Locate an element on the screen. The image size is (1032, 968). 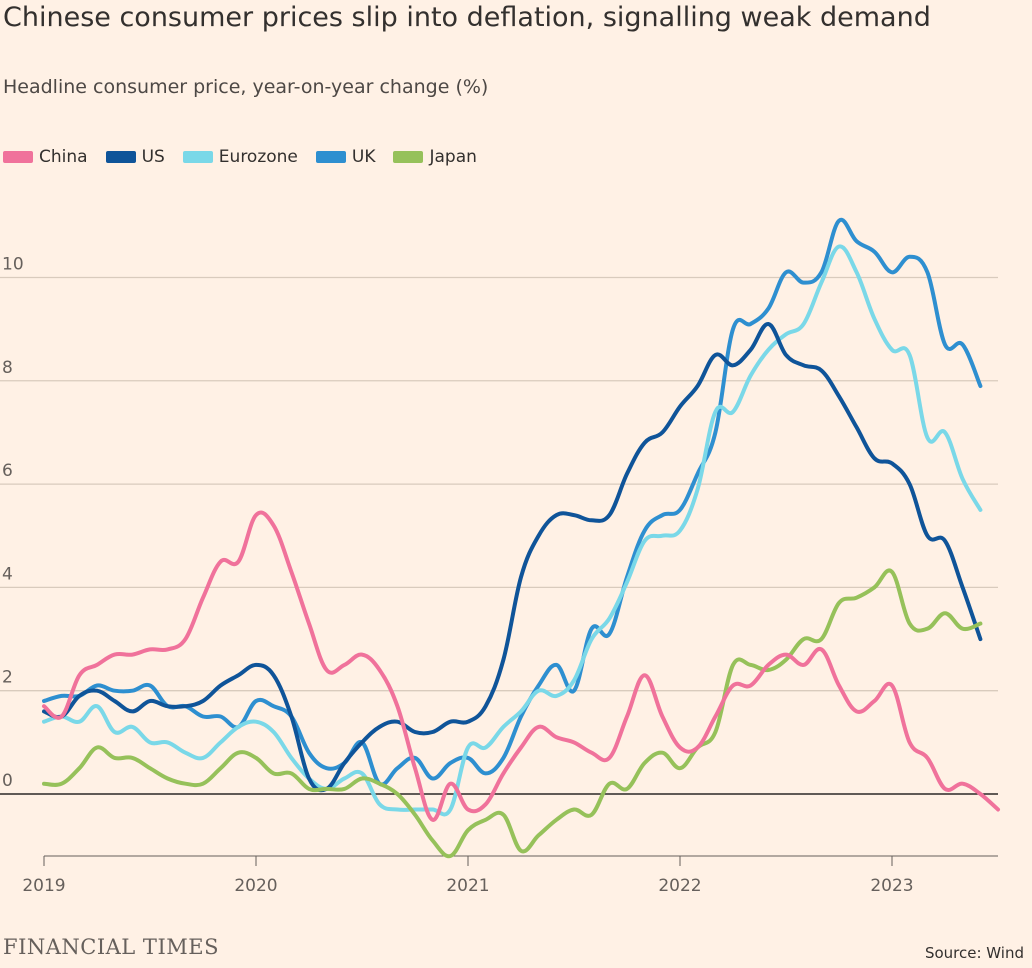
y-tick-label: 10 is located at coordinates (13, 264).